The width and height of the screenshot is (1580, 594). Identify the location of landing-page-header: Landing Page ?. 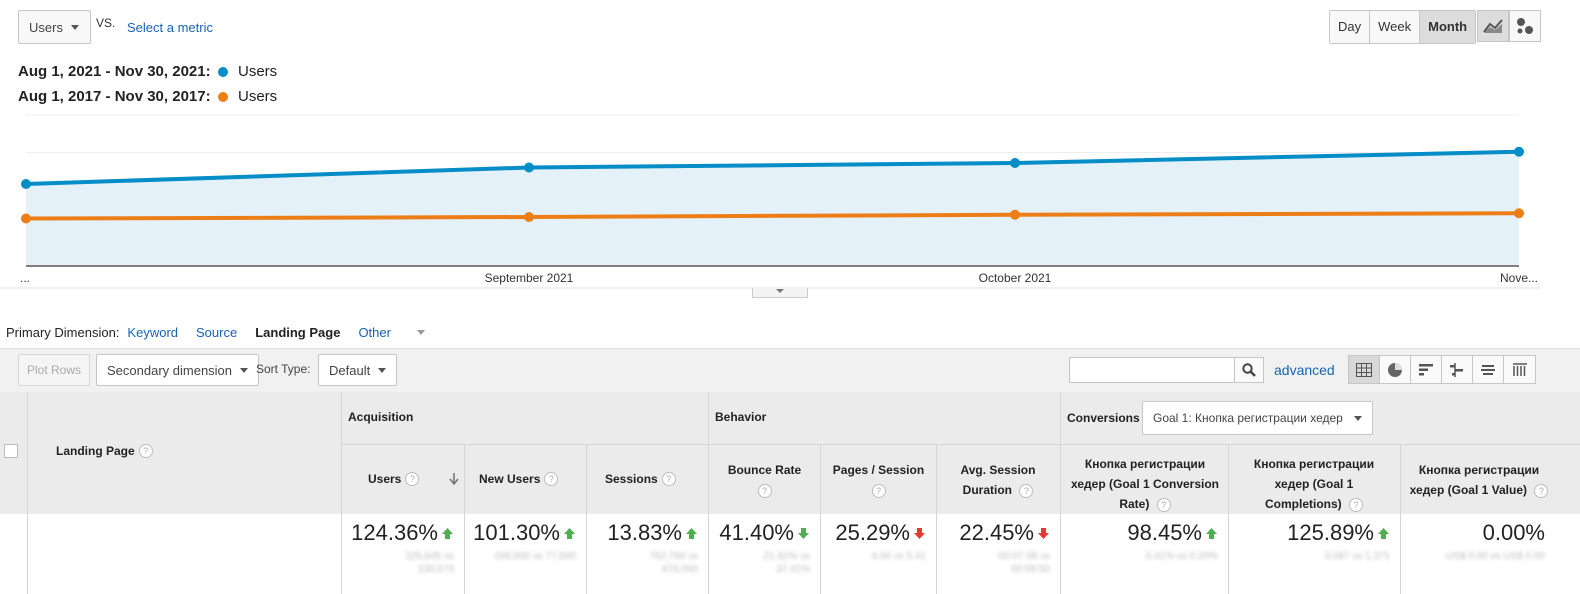
(104, 451).